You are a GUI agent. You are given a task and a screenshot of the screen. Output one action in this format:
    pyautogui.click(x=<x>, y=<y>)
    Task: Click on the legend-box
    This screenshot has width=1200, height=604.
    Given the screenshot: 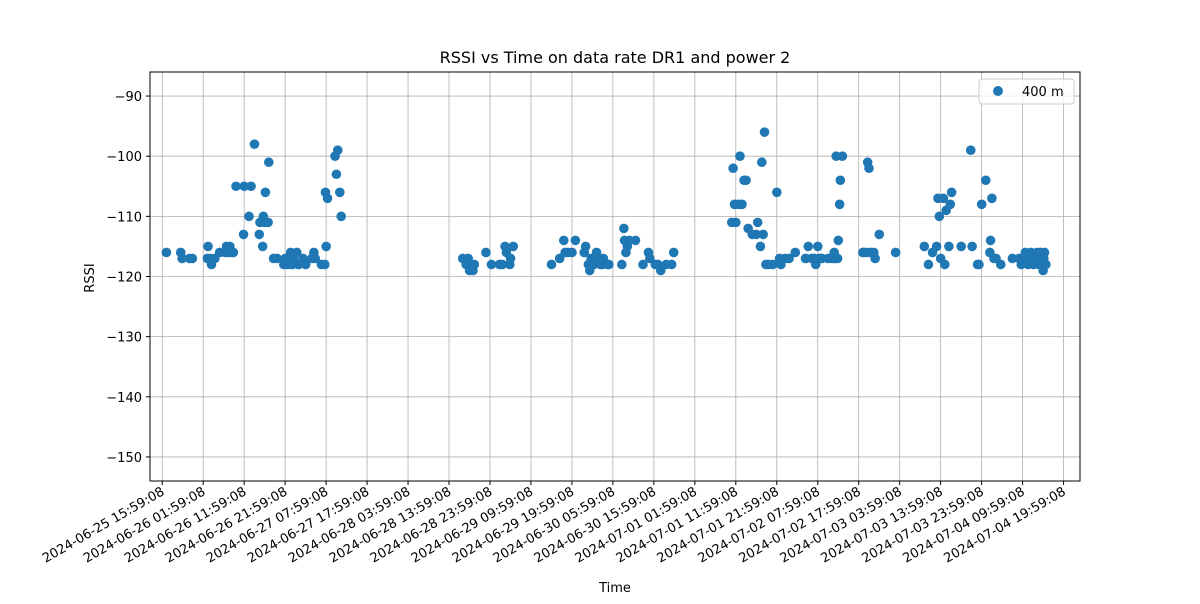 What is the action you would take?
    pyautogui.click(x=1026, y=91)
    